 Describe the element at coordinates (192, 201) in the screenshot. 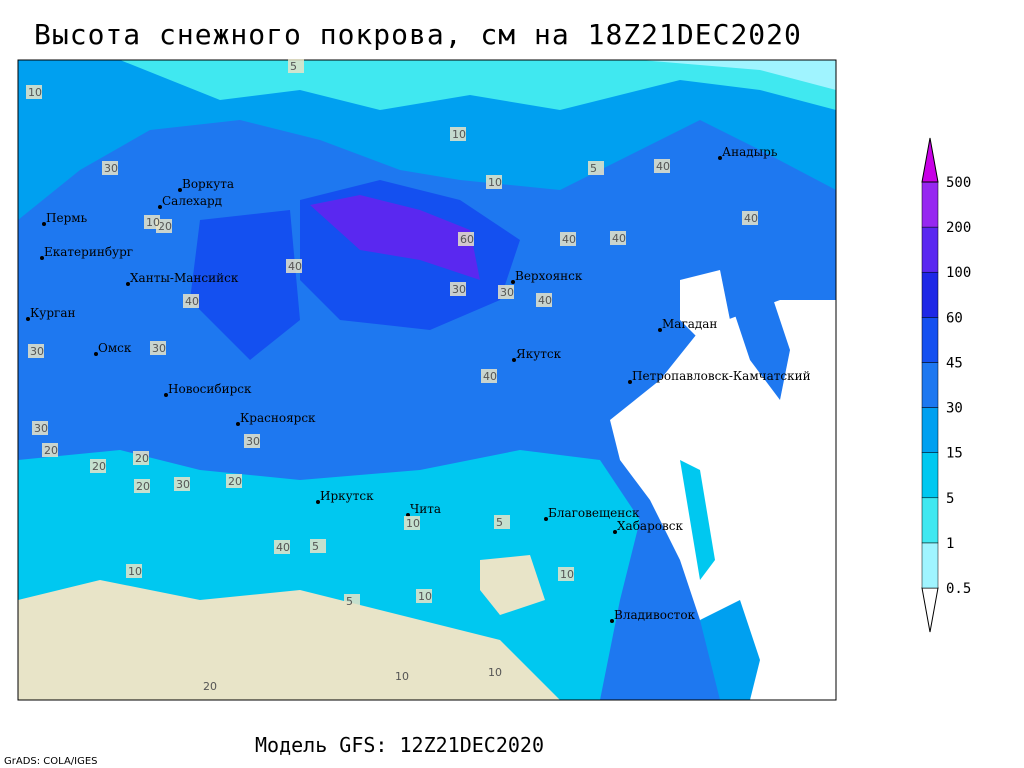

I see `city-label: Салехард` at that location.